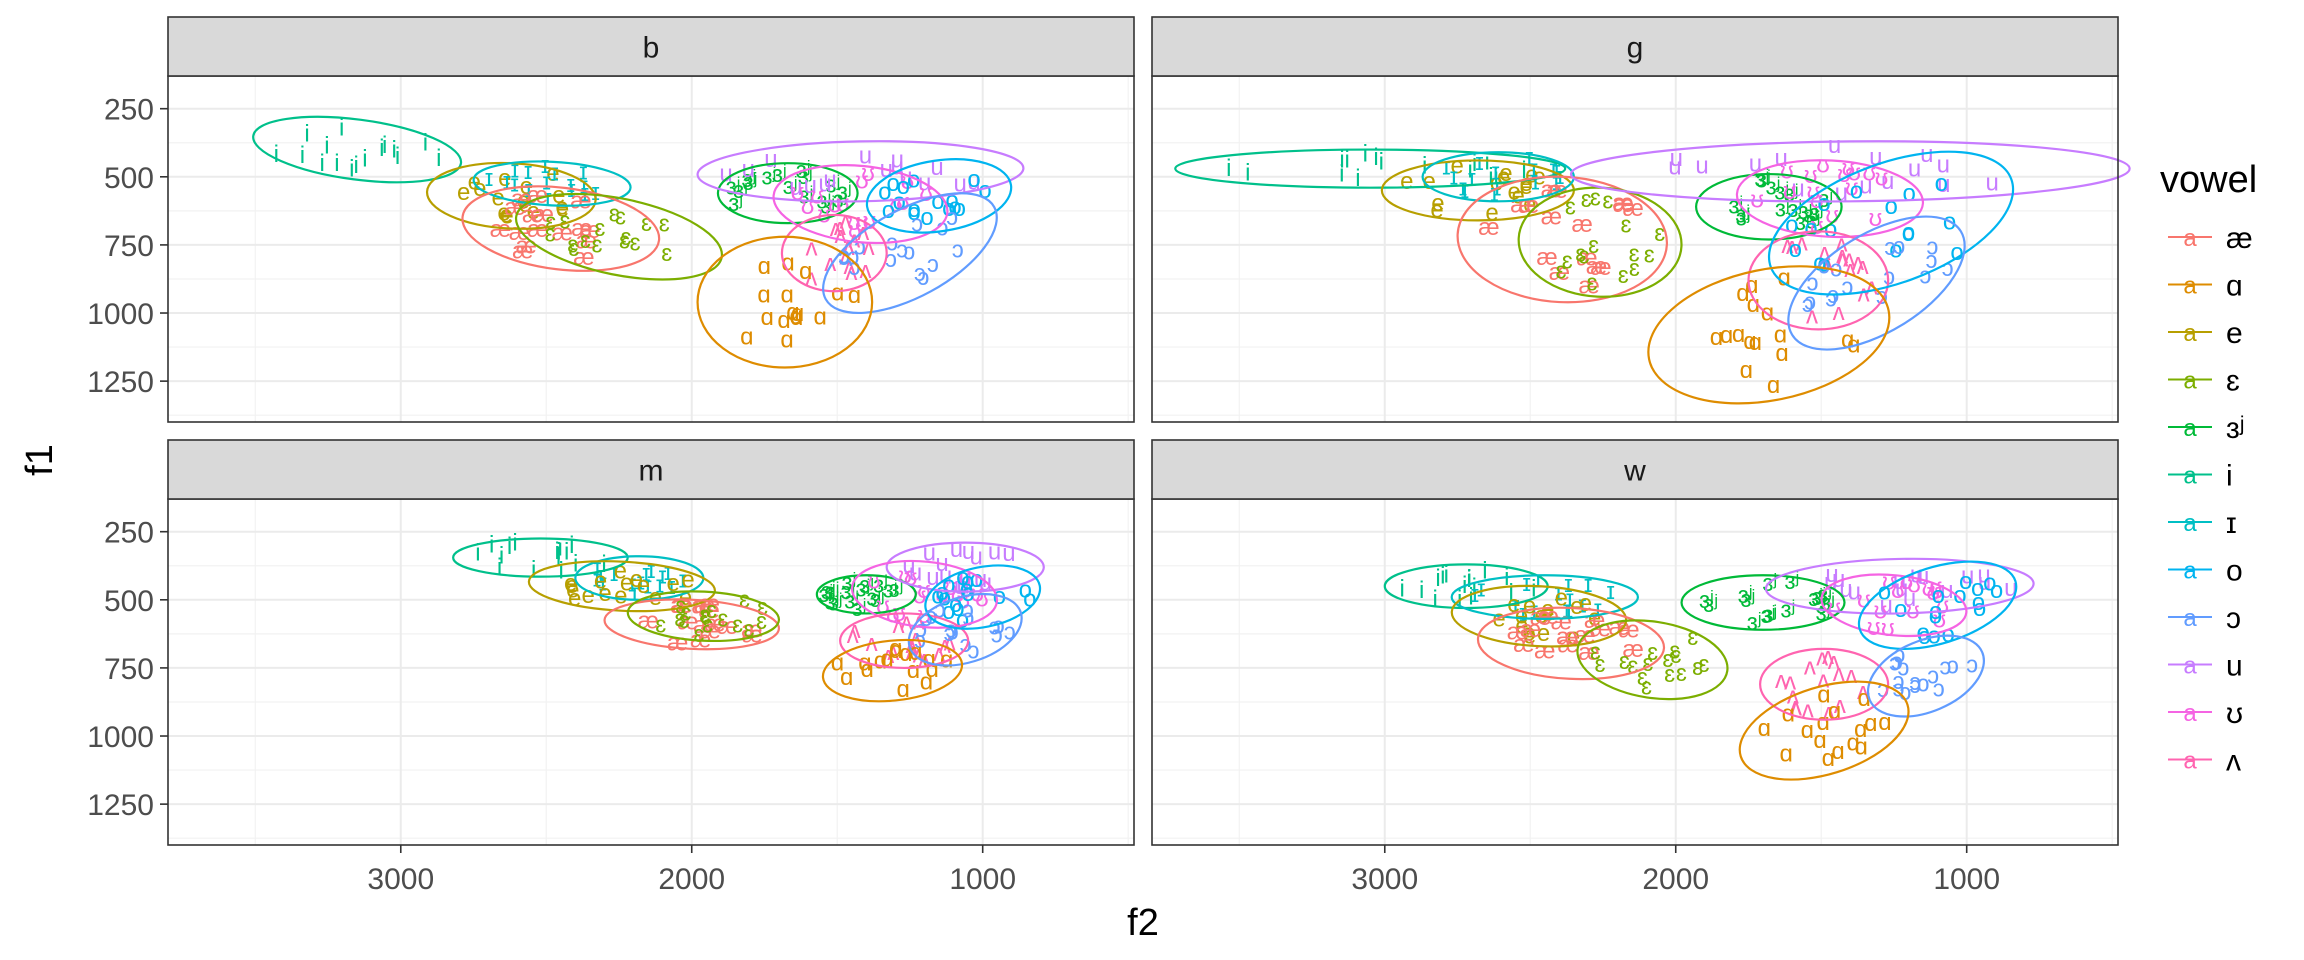 Image resolution: width=2304 pixels, height=960 pixels. Describe the element at coordinates (1143, 923) in the screenshot. I see `x-axis-title: f2` at that location.